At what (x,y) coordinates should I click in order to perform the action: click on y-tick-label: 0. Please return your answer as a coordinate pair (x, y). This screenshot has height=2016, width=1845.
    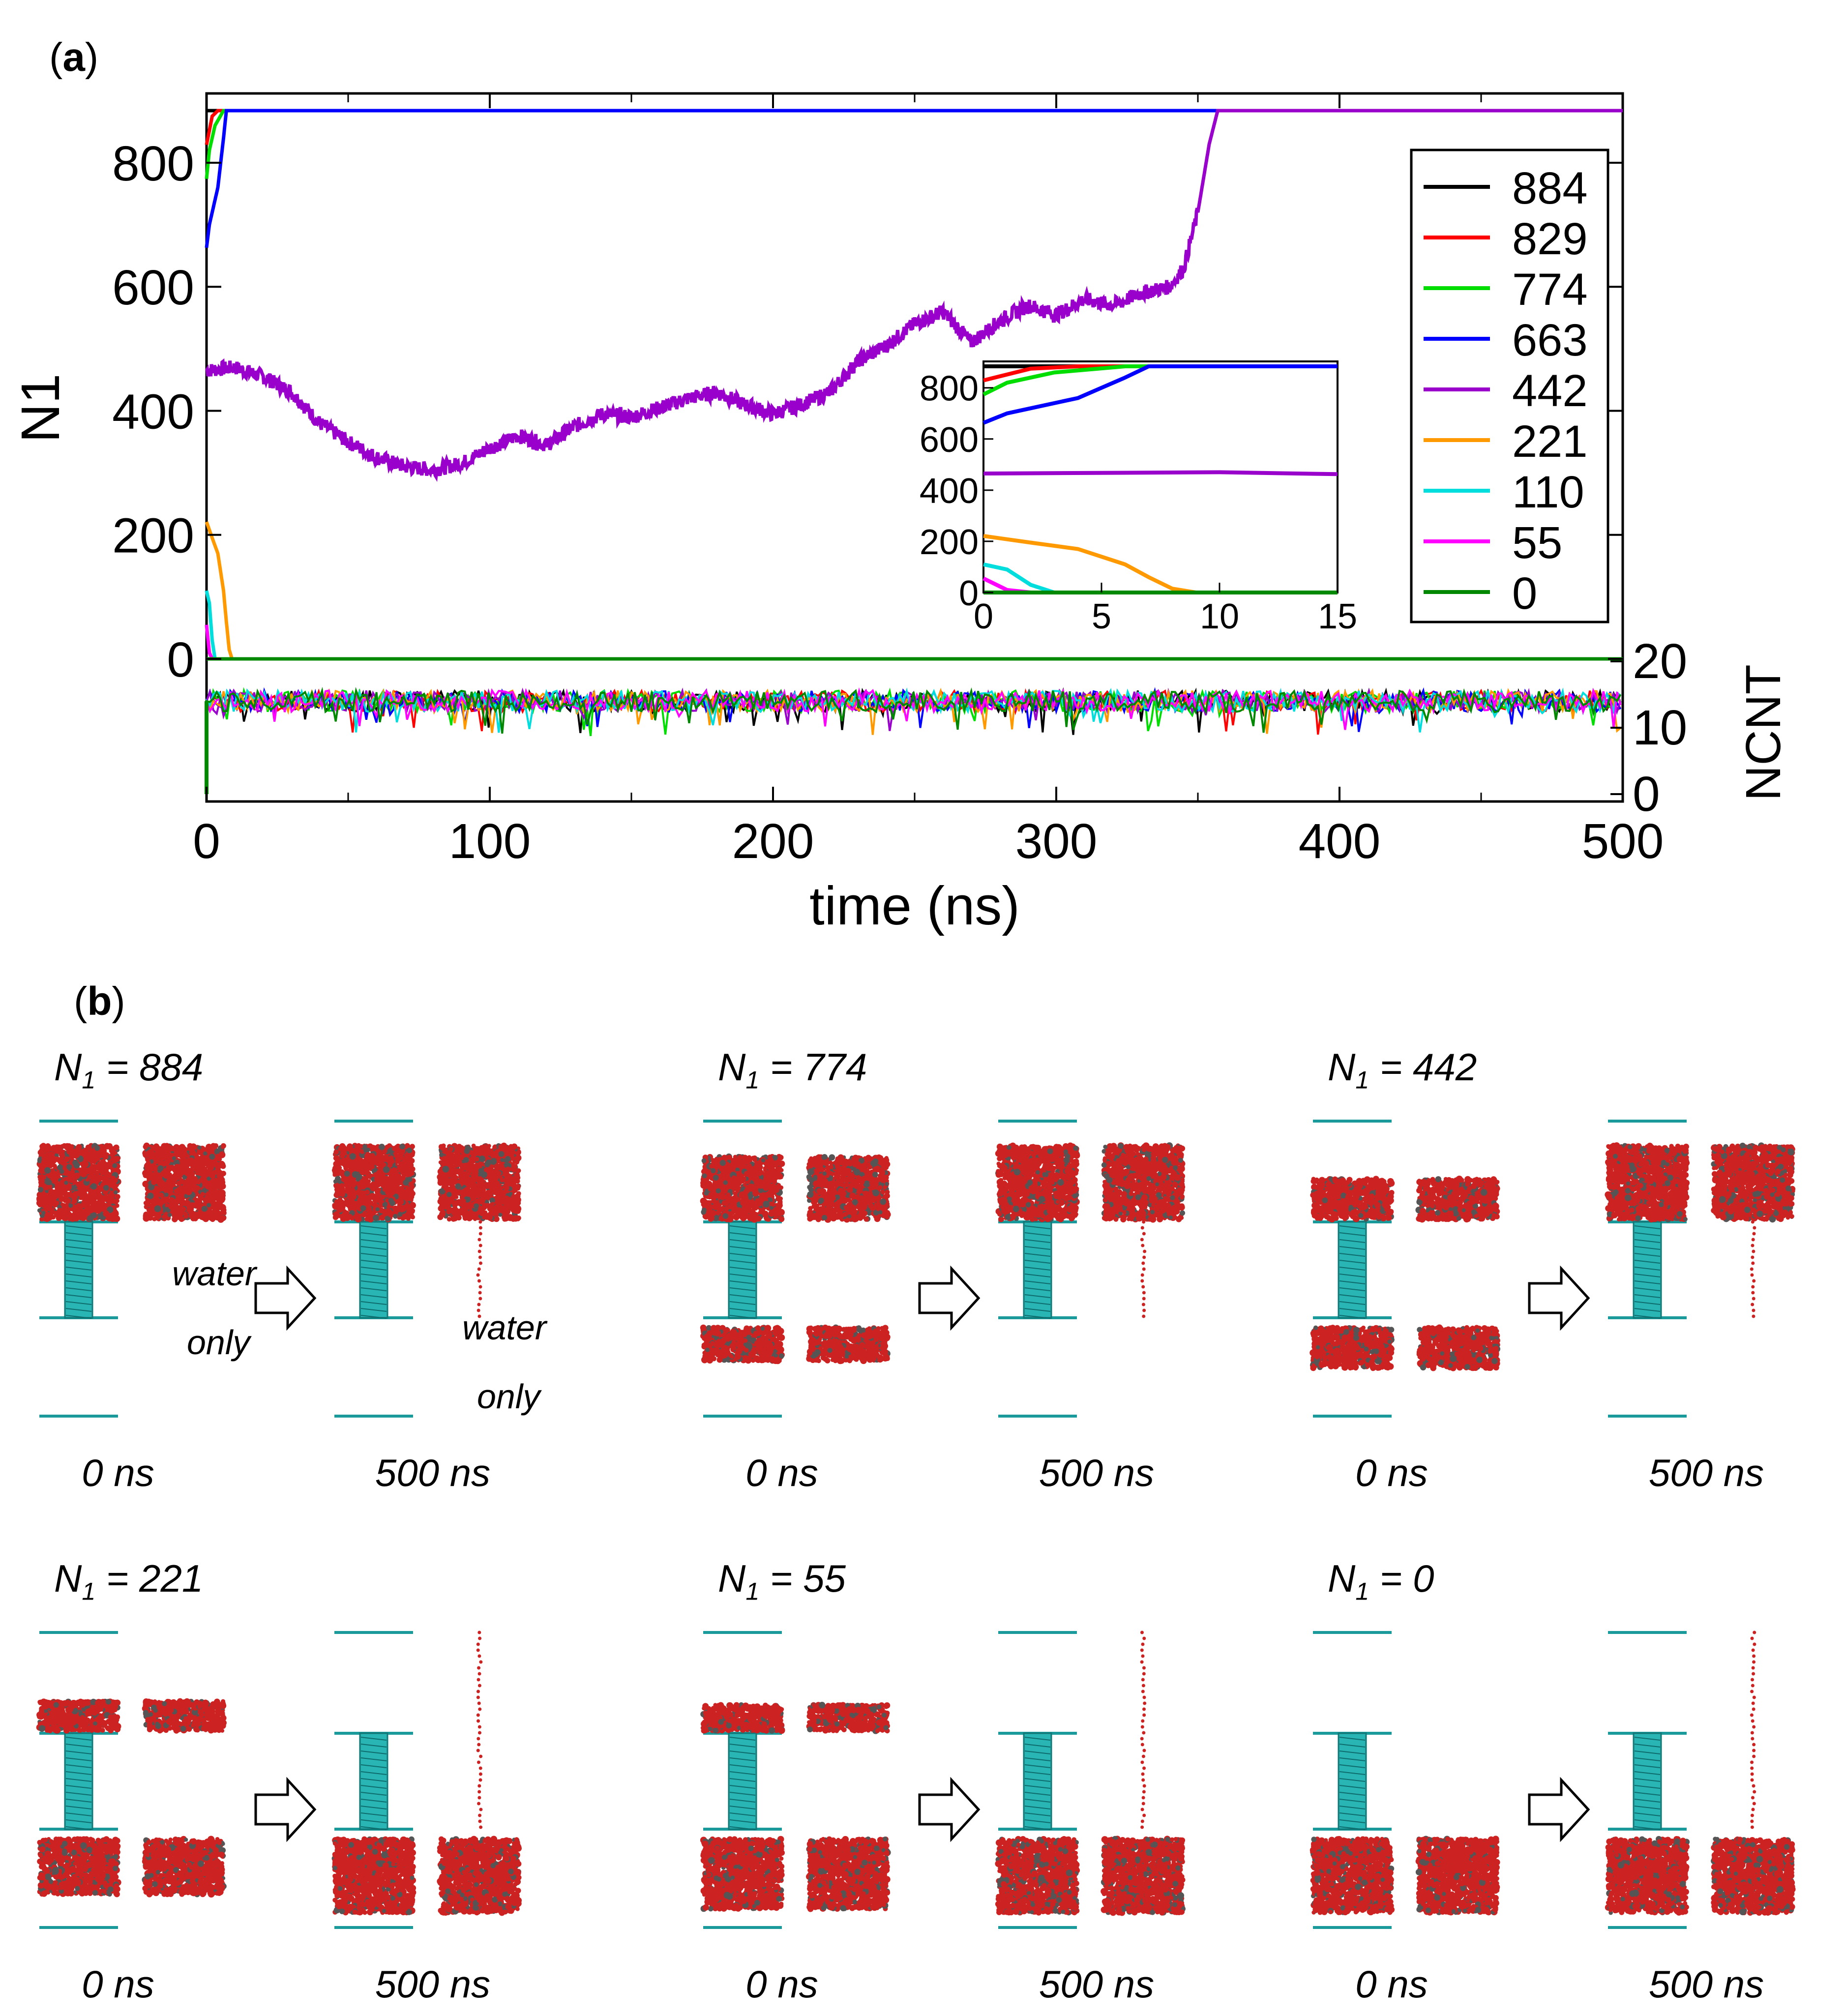
    Looking at the image, I should click on (180, 659).